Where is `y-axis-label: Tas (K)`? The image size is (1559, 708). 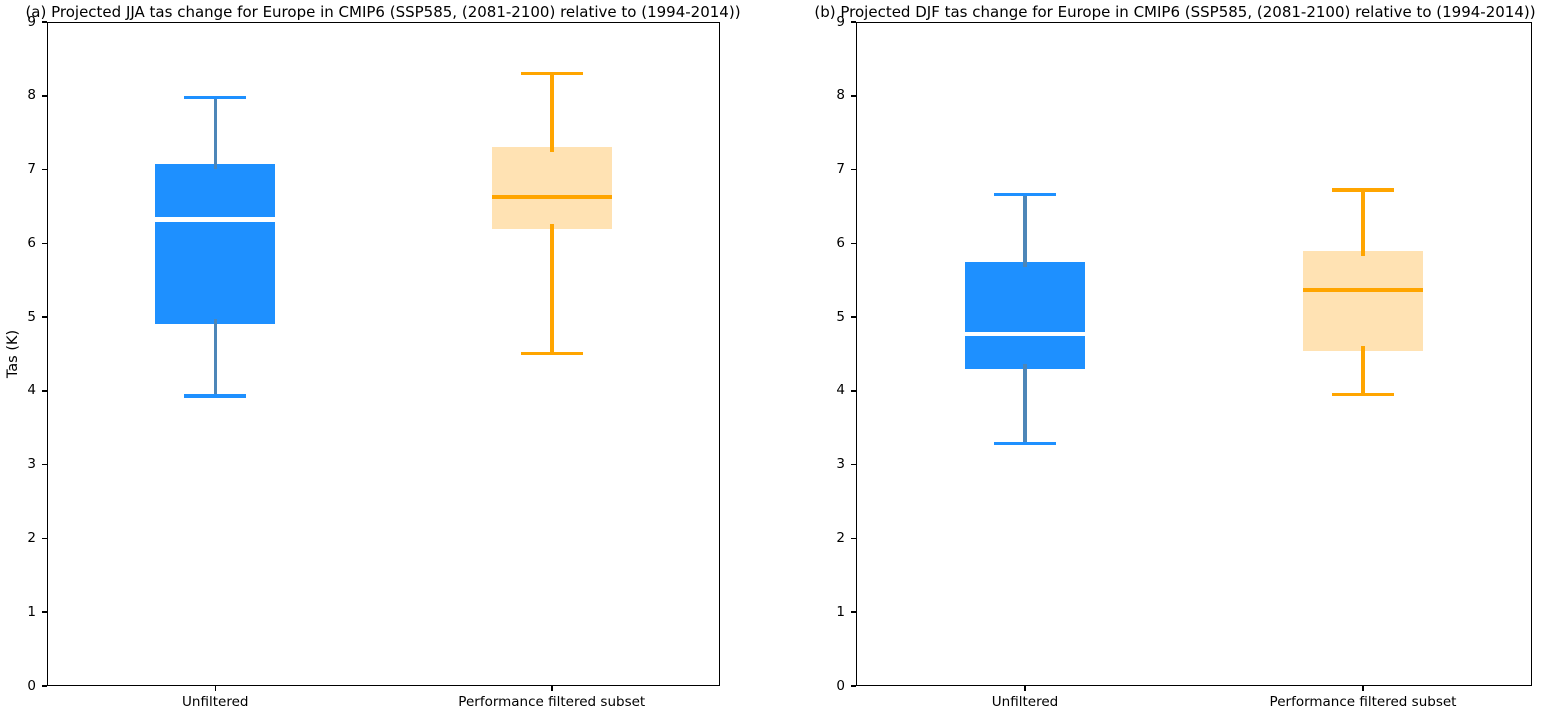 y-axis-label: Tas (K) is located at coordinates (13, 354).